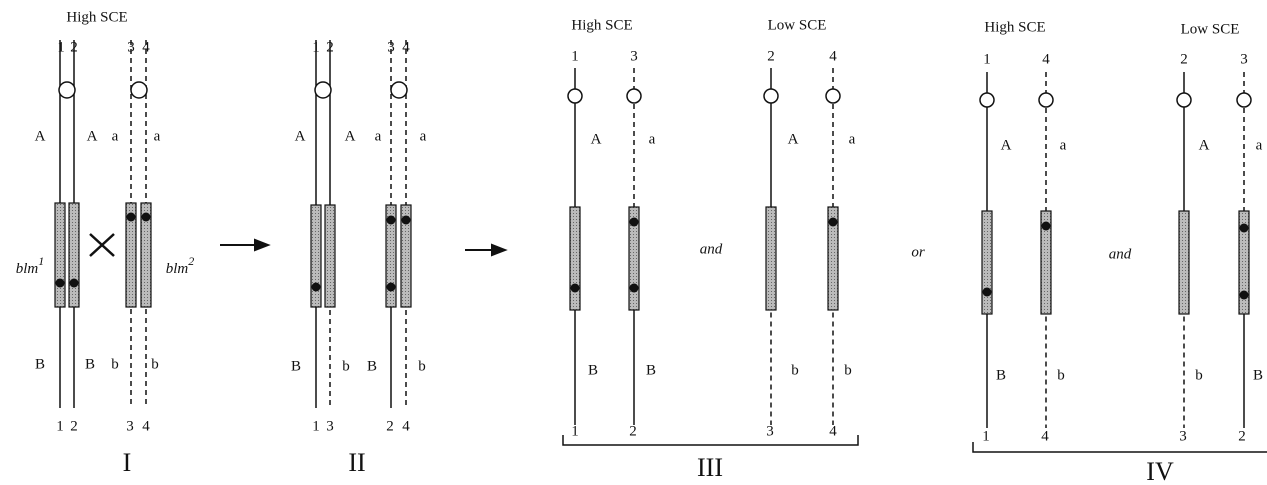  What do you see at coordinates (797, 25) in the screenshot?
I see `panel-header: Low SCE` at bounding box center [797, 25].